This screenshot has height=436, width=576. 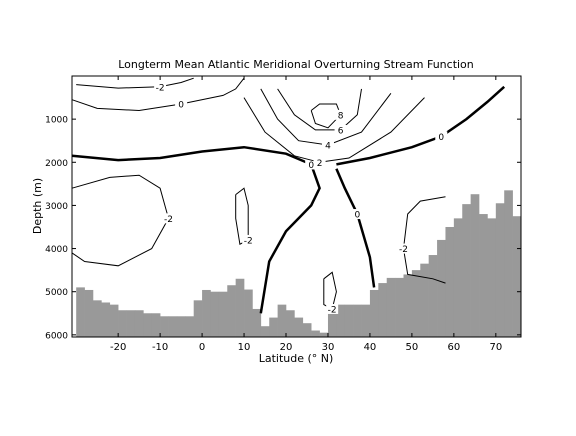 I want to click on contour-label: 6, so click(x=341, y=131).